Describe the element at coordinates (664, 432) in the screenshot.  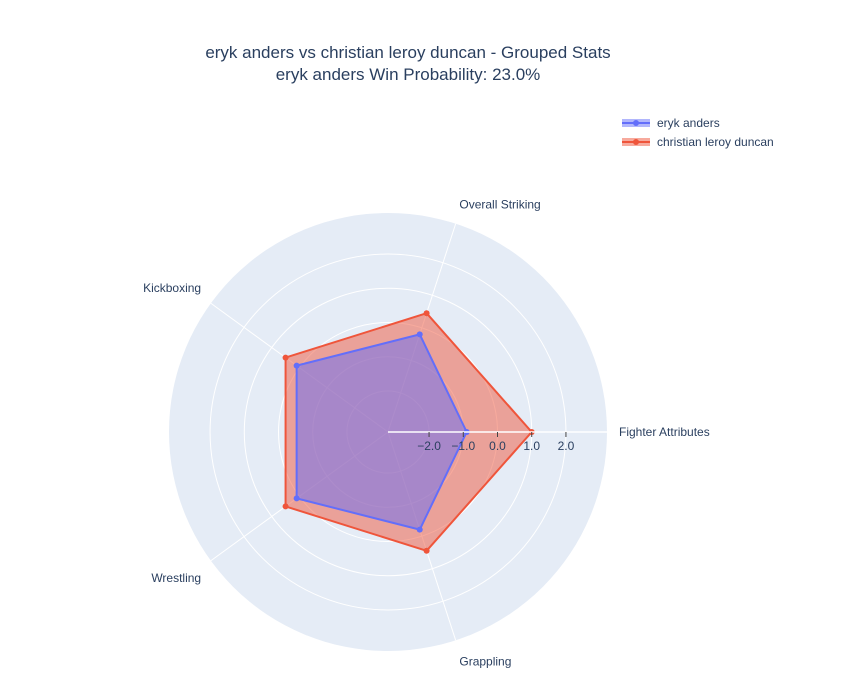
I see `axis-label-0: Fighter Attributes` at that location.